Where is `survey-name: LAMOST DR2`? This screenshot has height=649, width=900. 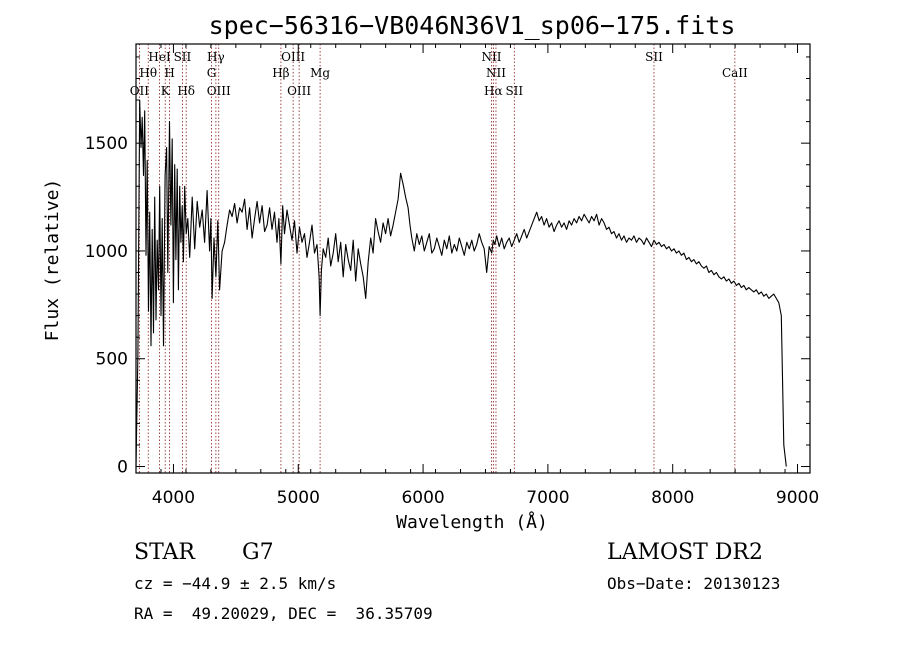
survey-name: LAMOST DR2 is located at coordinates (685, 552).